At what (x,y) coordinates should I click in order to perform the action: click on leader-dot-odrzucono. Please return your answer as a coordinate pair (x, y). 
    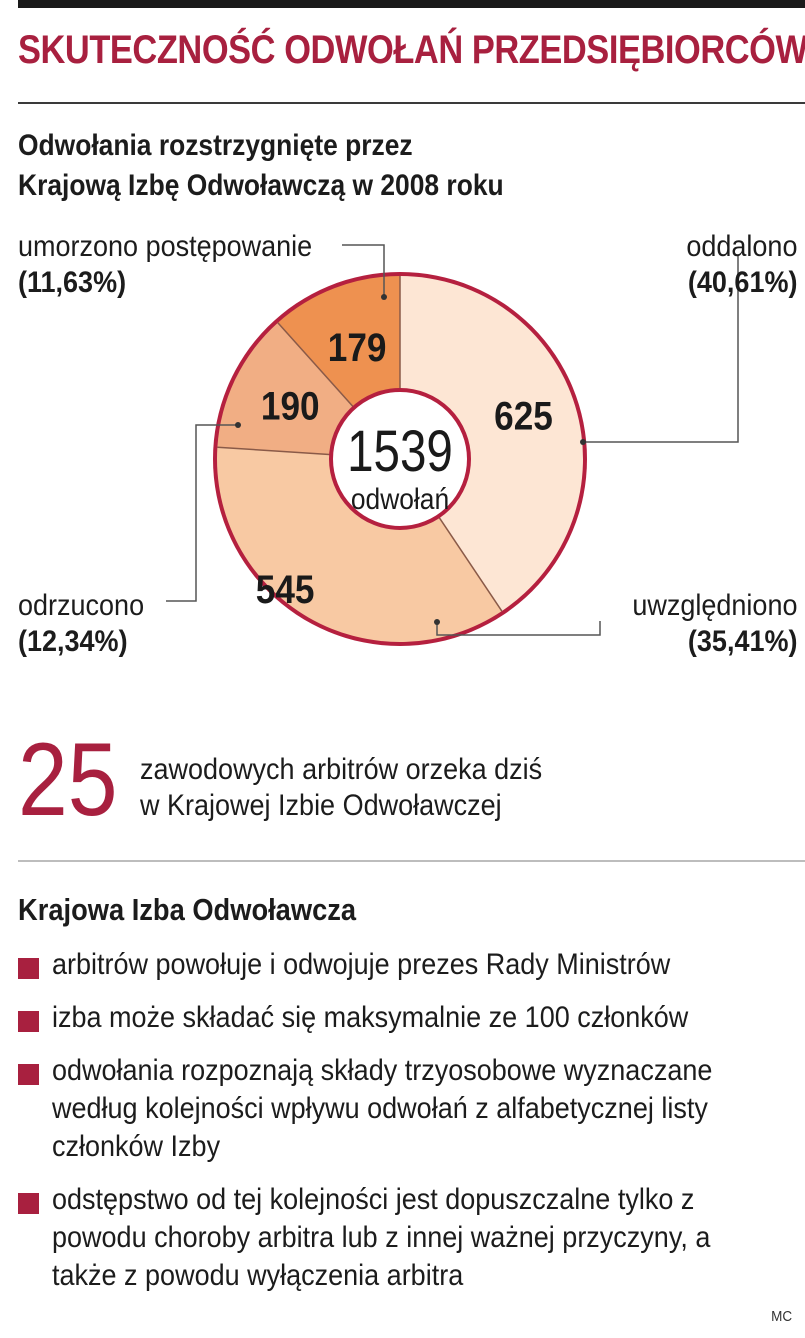
    Looking at the image, I should click on (238, 425).